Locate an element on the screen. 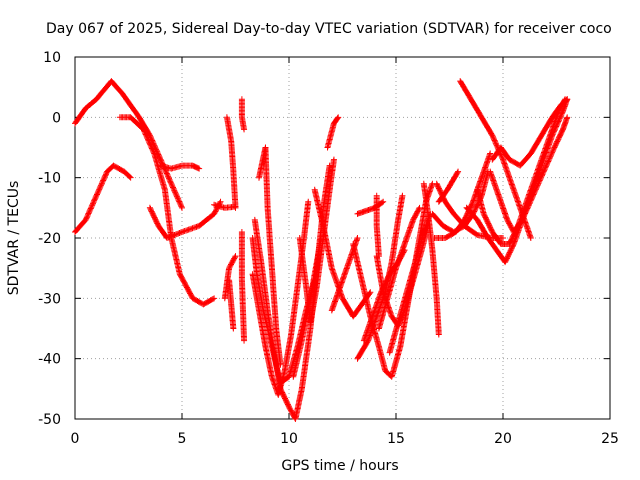 This screenshot has height=480, width=640. x-tick-label: 5 is located at coordinates (182, 439).